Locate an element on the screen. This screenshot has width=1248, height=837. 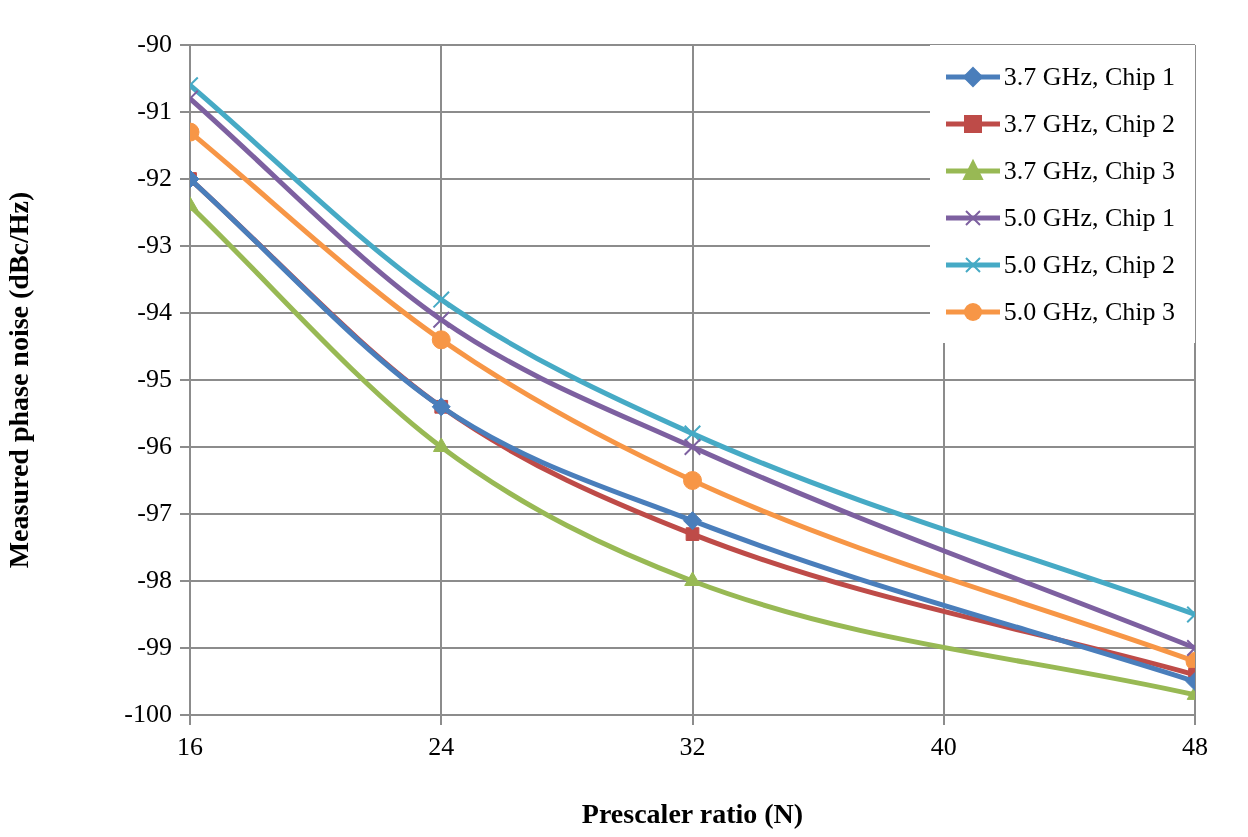
x-tick-label: 16 is located at coordinates (190, 747).